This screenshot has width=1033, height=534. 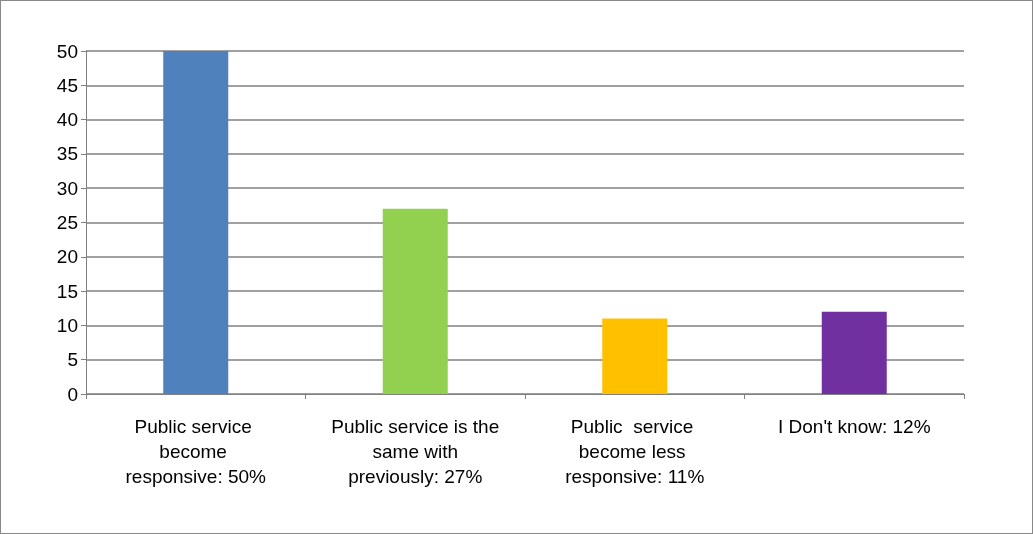 What do you see at coordinates (67, 222) in the screenshot?
I see `y-tick-label: 25` at bounding box center [67, 222].